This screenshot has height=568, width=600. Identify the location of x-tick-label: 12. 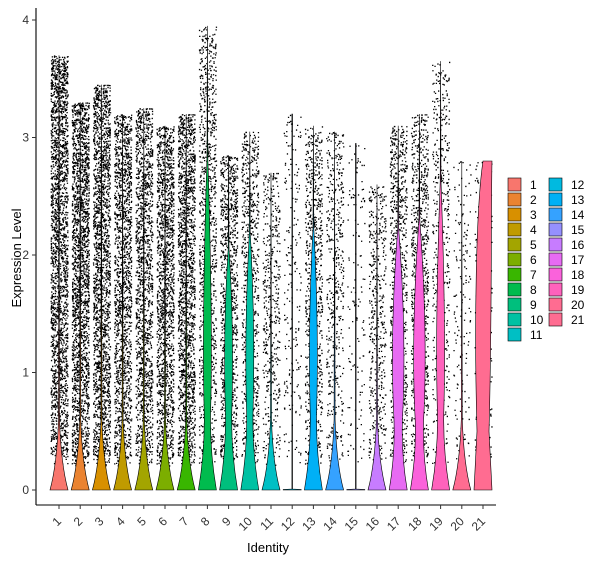
(288, 524).